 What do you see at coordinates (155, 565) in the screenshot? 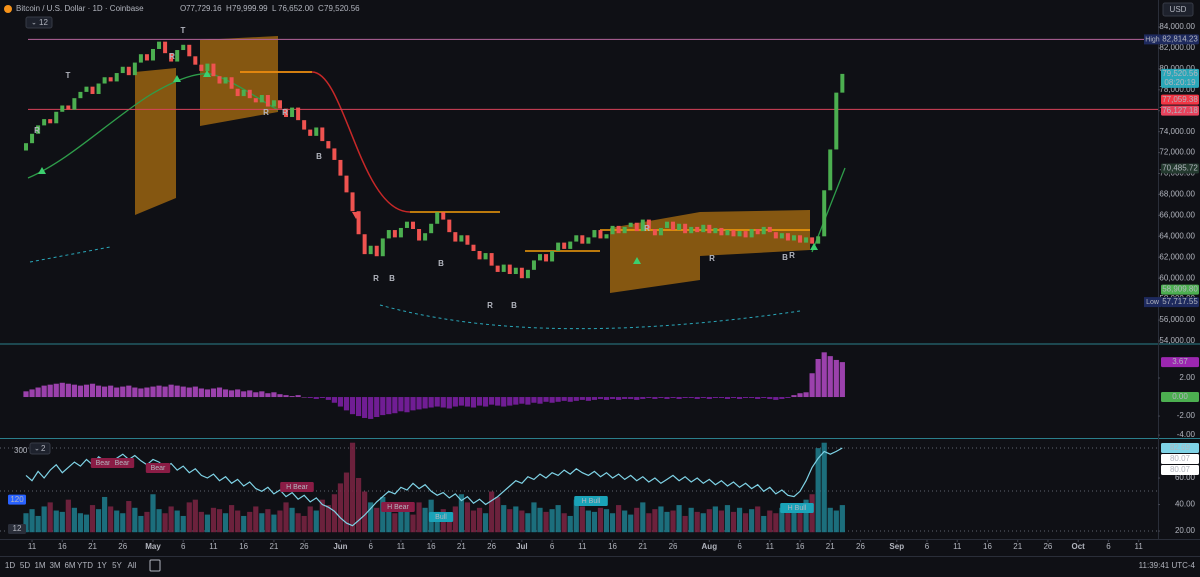
I see `date-range-icon` at bounding box center [155, 565].